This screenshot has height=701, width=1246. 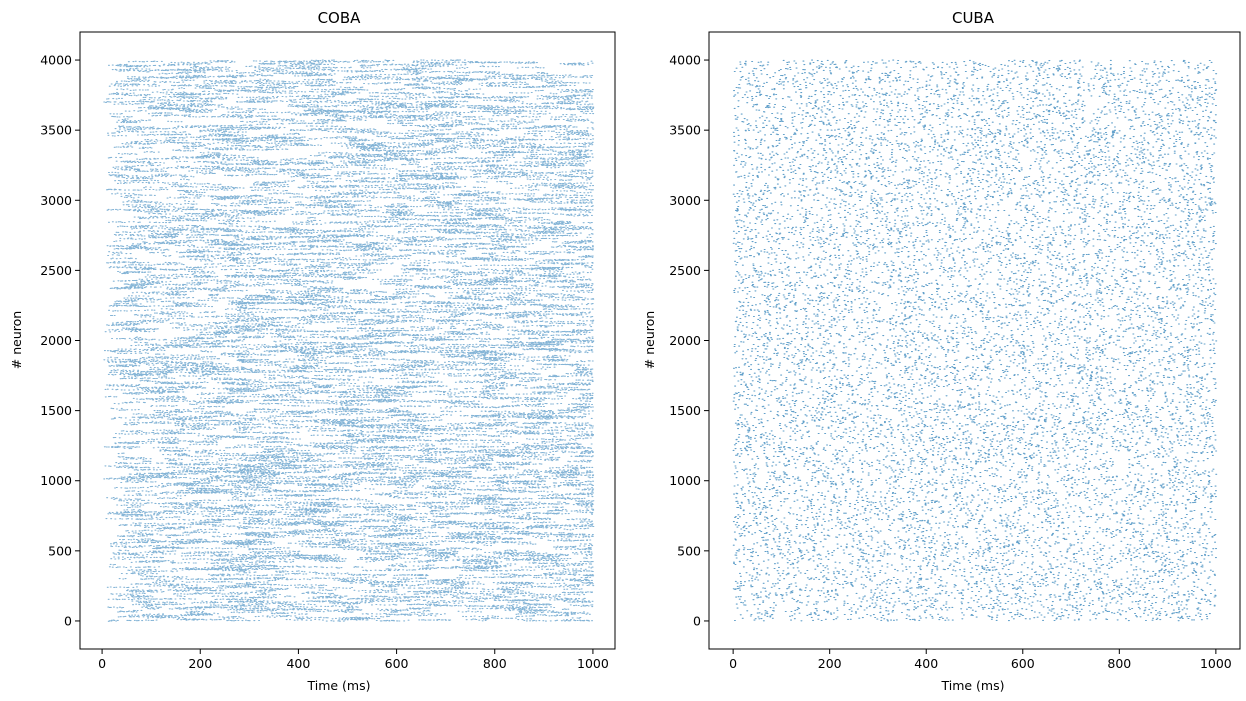 I want to click on coba-x-axis-label: Time (ms), so click(x=338, y=685).